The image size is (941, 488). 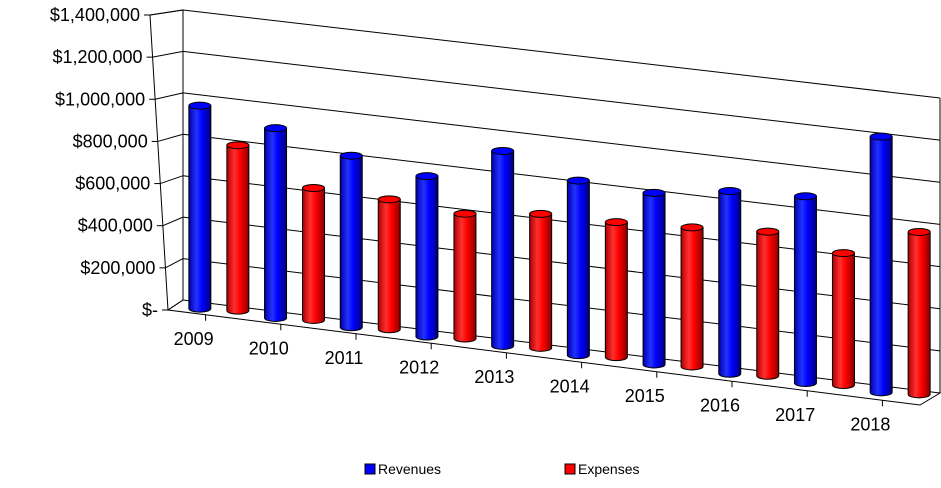 I want to click on revenues-bar-2014, so click(x=578, y=268).